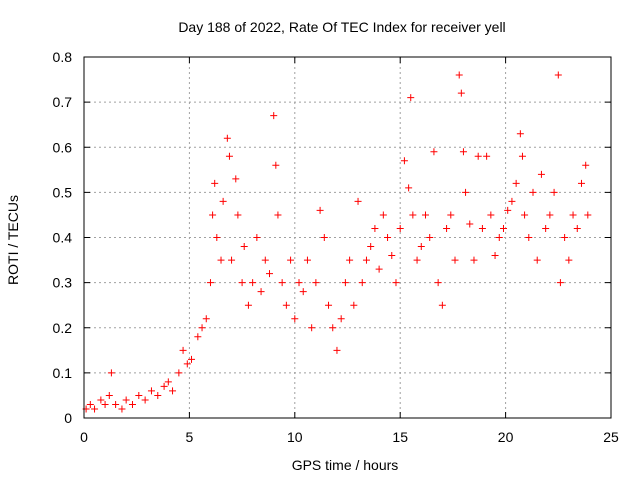 Image resolution: width=640 pixels, height=480 pixels. I want to click on y-tick-label: 0.4, so click(63, 238).